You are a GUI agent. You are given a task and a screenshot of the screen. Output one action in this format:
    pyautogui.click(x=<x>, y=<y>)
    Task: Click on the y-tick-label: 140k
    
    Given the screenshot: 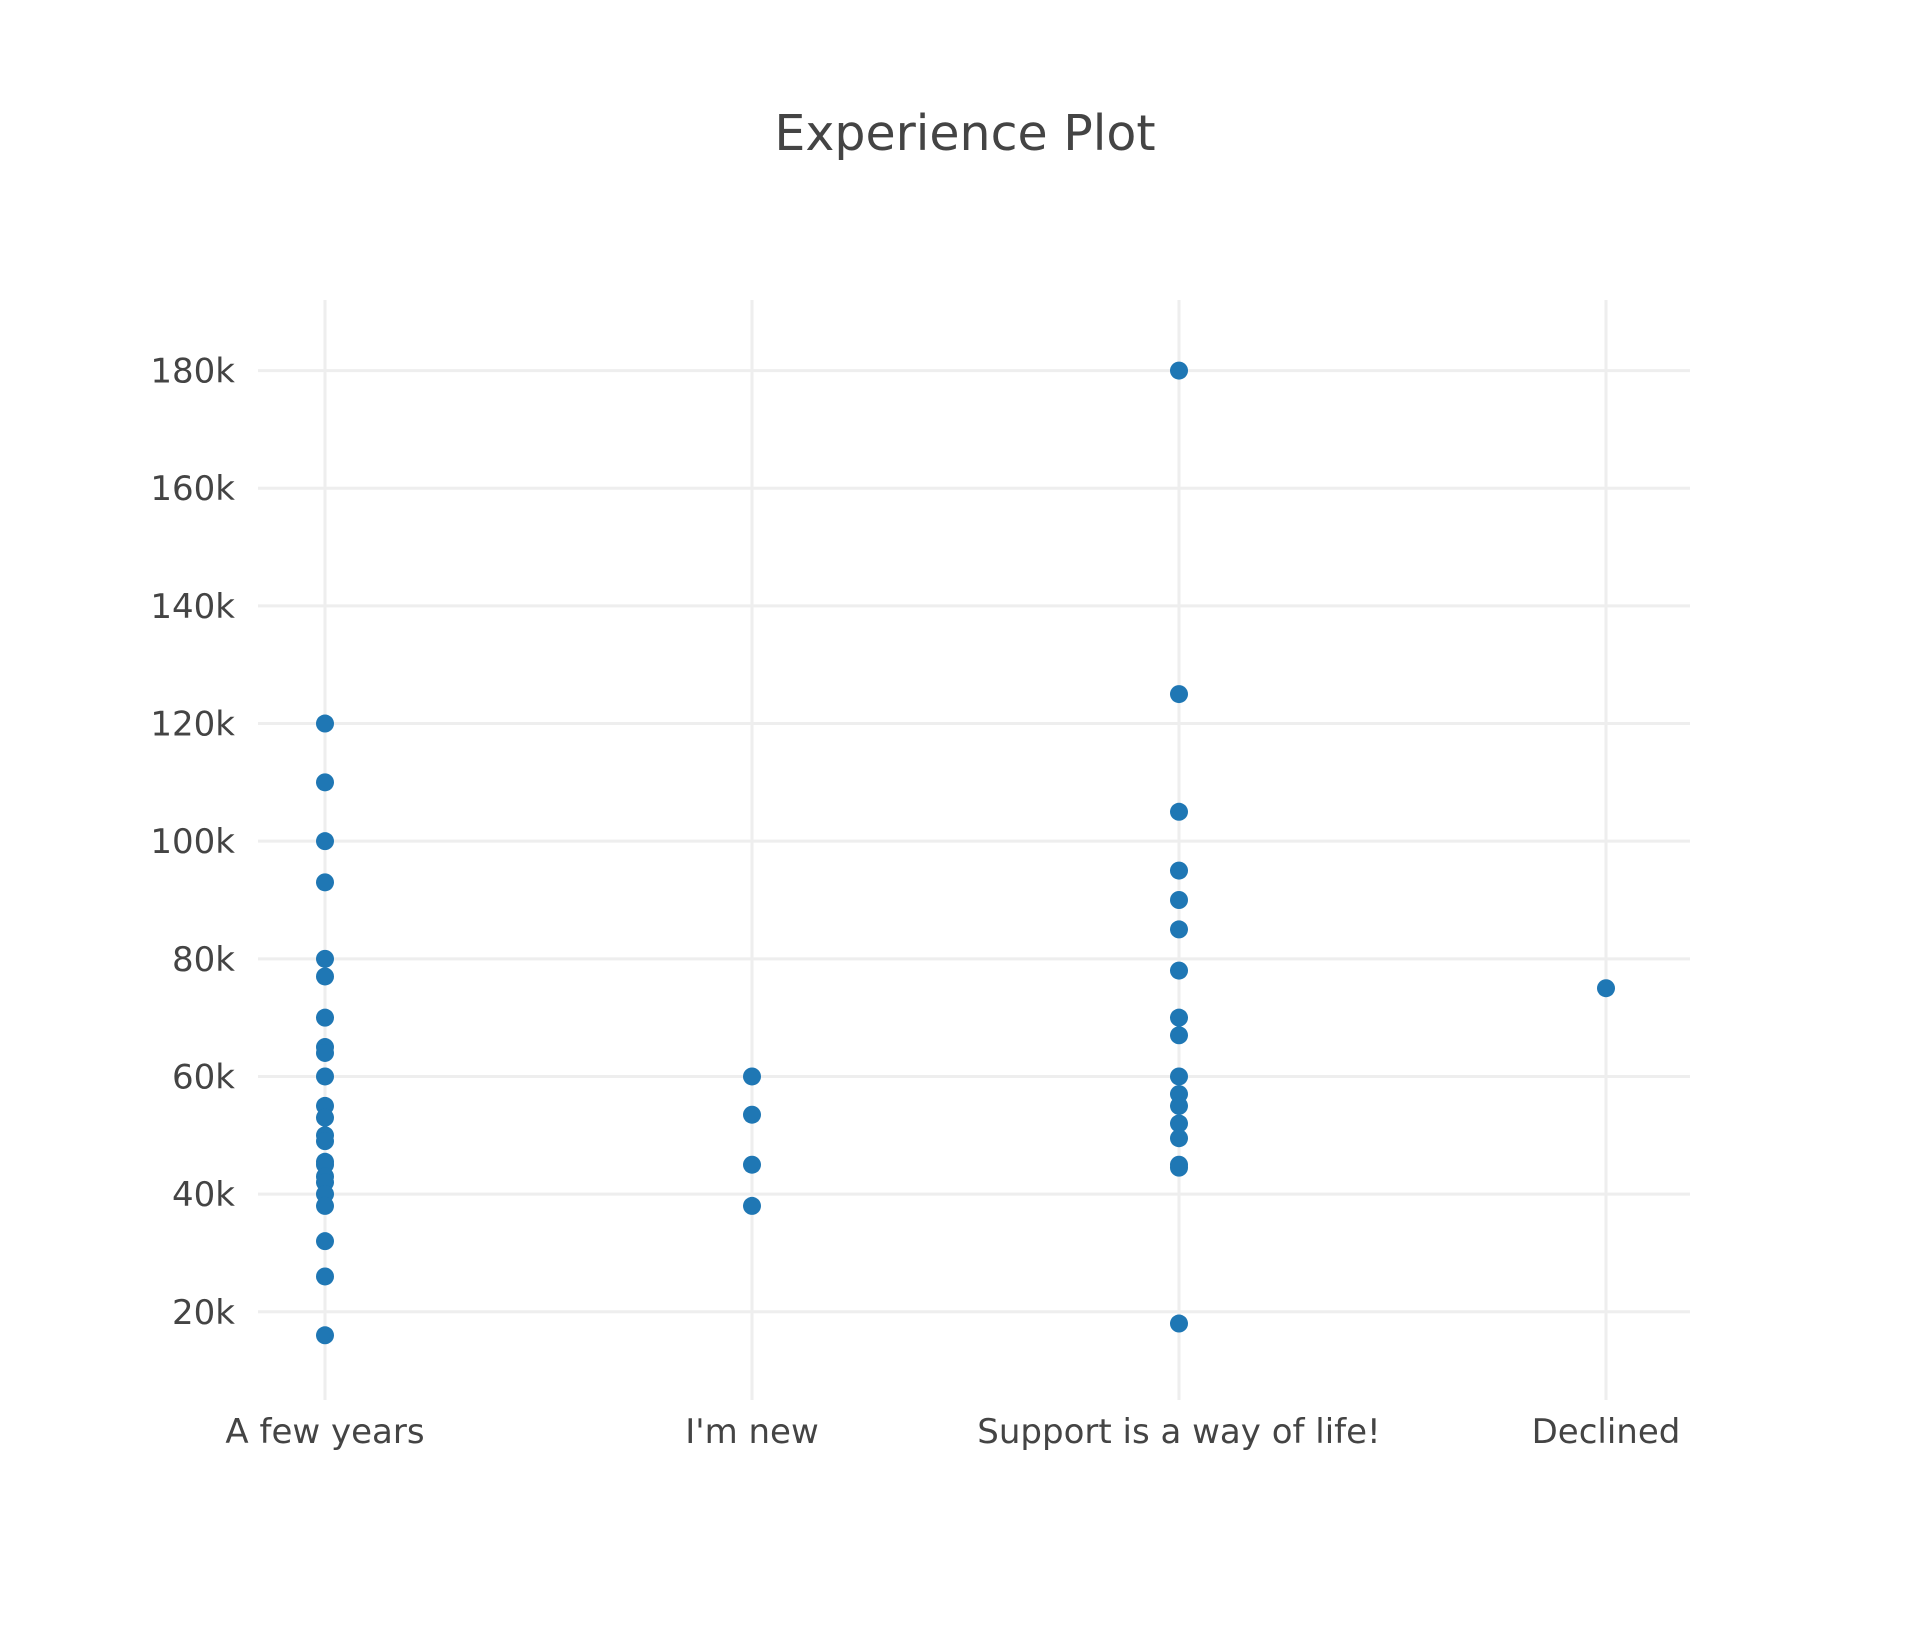 What is the action you would take?
    pyautogui.click(x=192, y=607)
    